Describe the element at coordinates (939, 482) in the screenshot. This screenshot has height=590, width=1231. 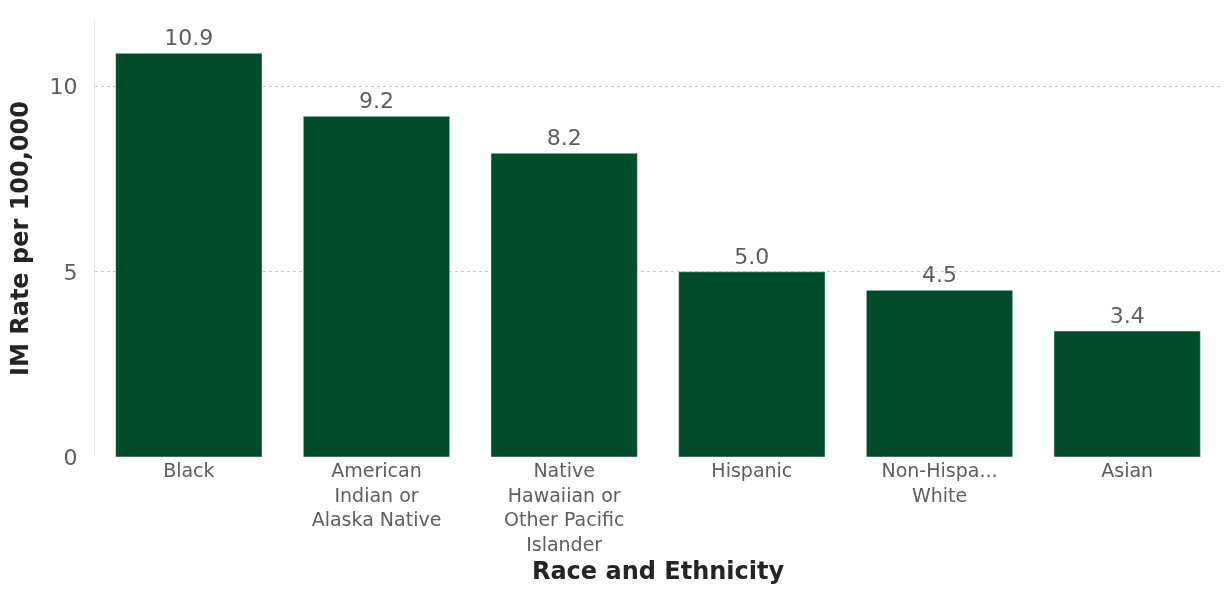
I see `x-tick-label: Non-Hispa... White` at that location.